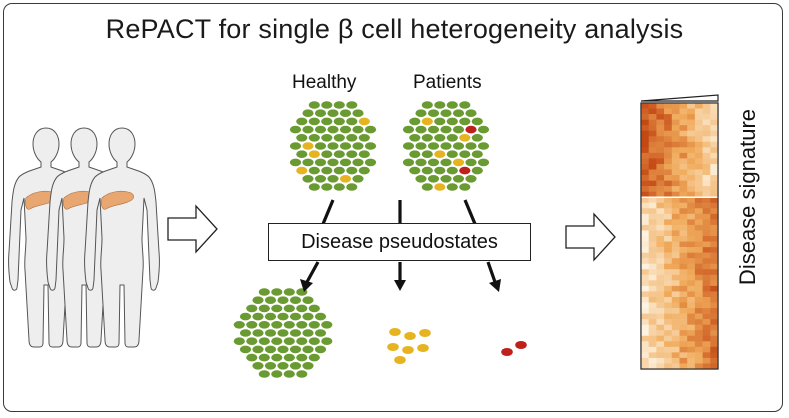 The width and height of the screenshot is (789, 418). What do you see at coordinates (192, 229) in the screenshot?
I see `right-arrow-icon` at bounding box center [192, 229].